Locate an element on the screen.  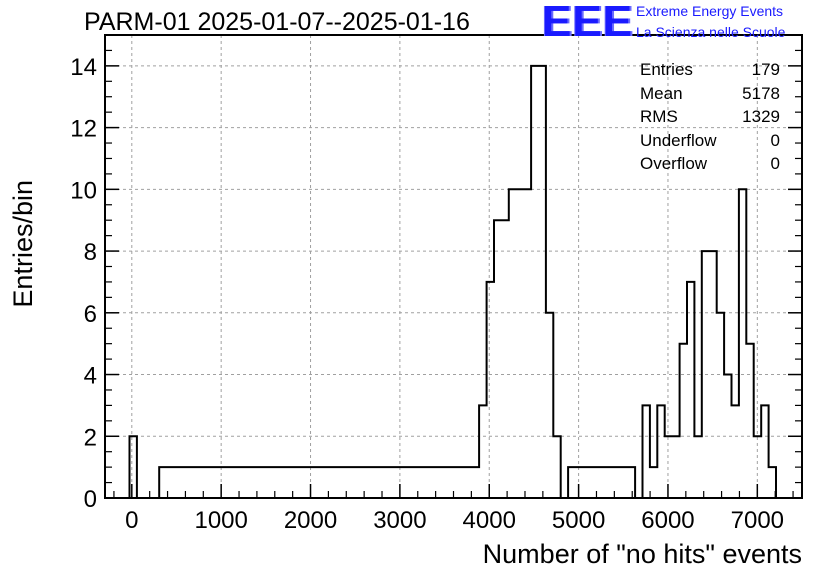
stat-label: Overflow is located at coordinates (674, 163).